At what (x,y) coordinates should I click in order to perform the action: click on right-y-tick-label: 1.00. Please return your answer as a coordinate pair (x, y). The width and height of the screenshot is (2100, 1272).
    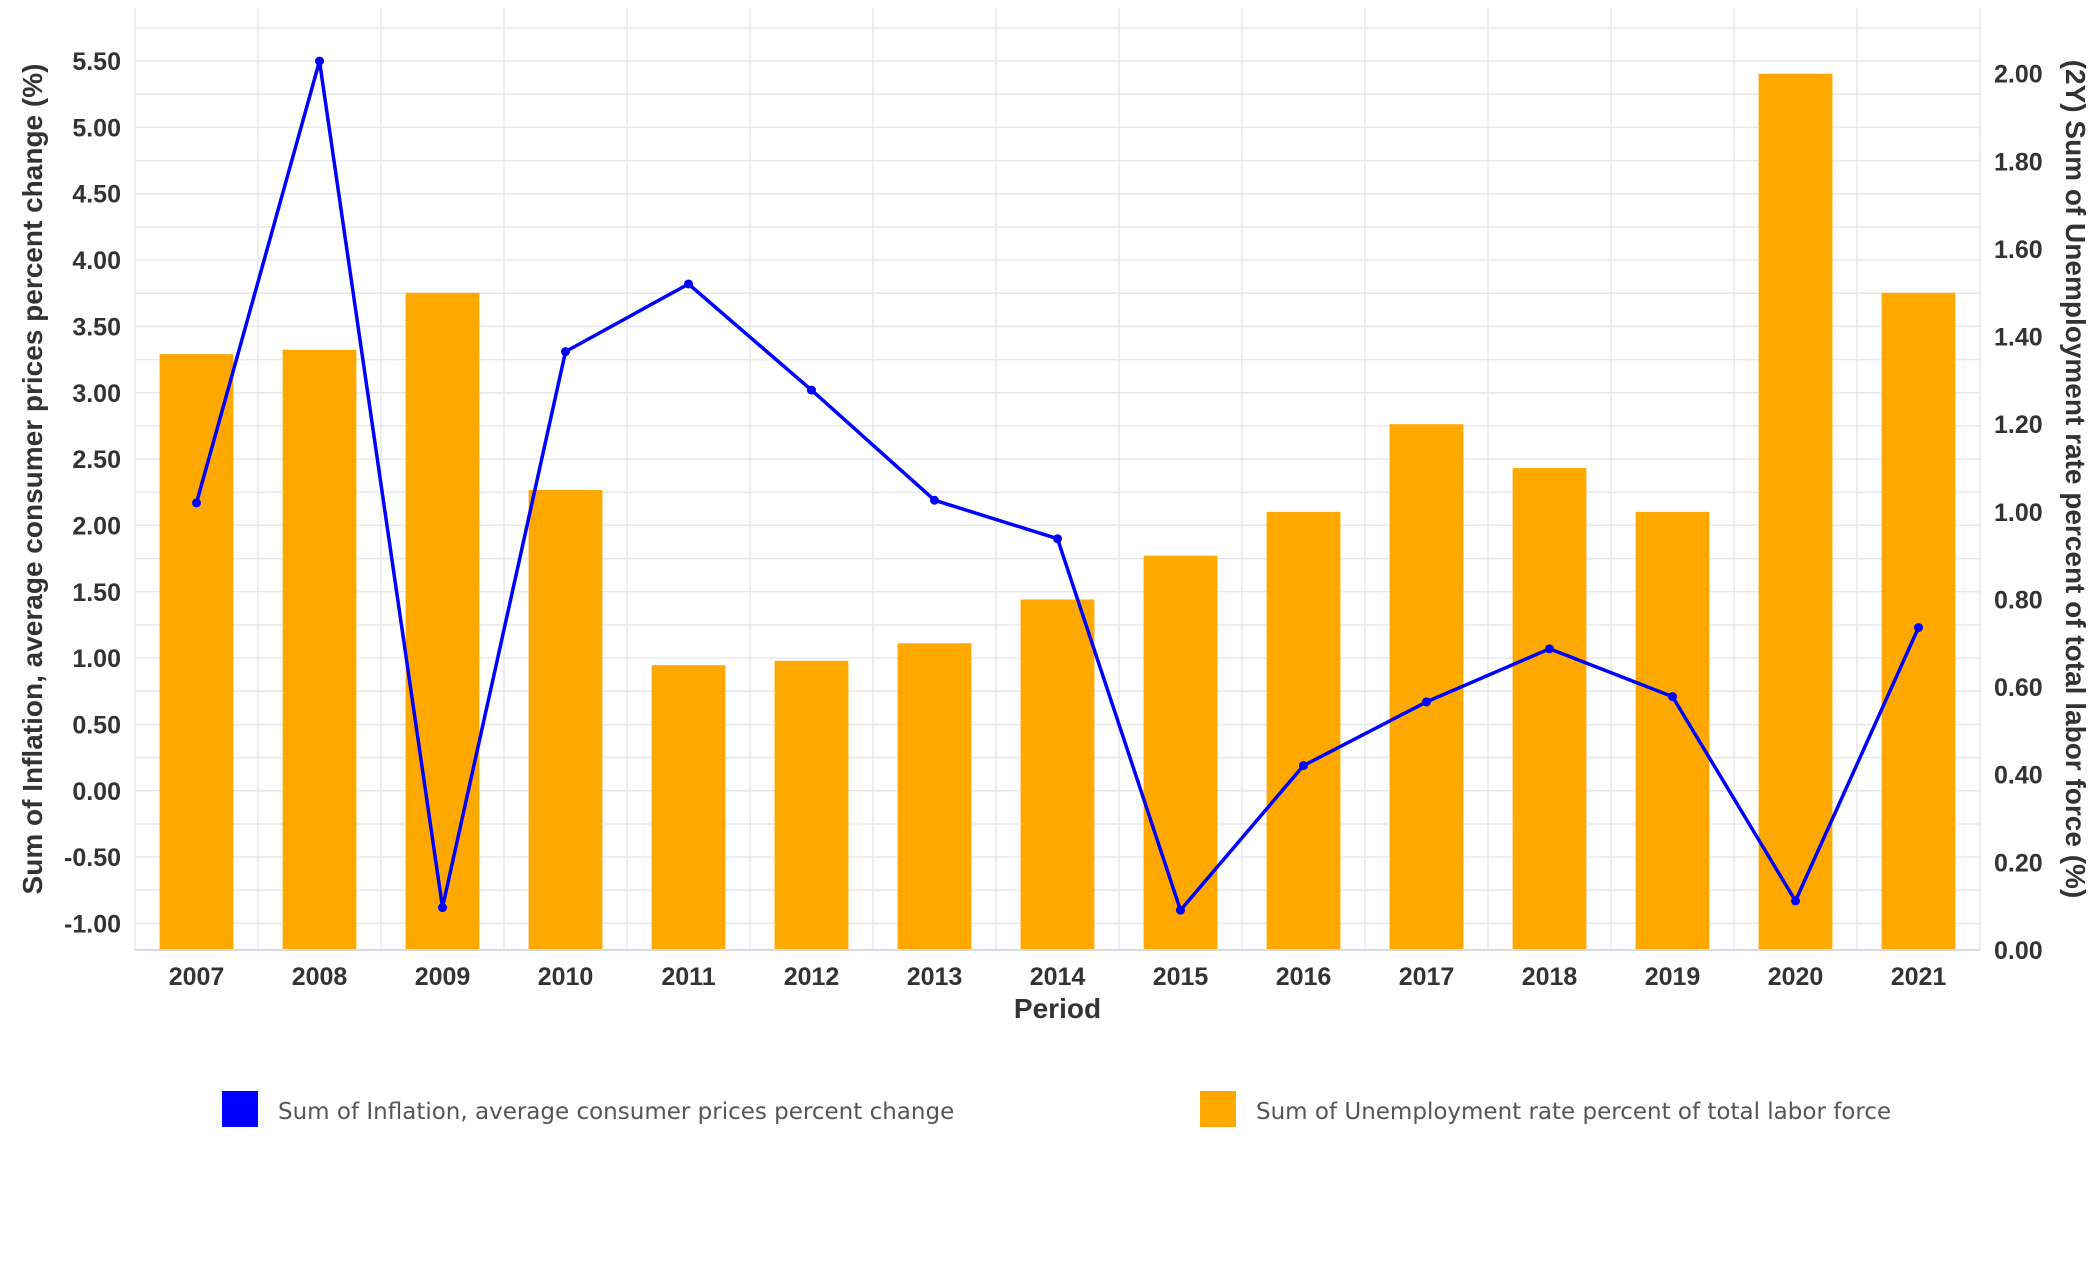
    Looking at the image, I should click on (2018, 513).